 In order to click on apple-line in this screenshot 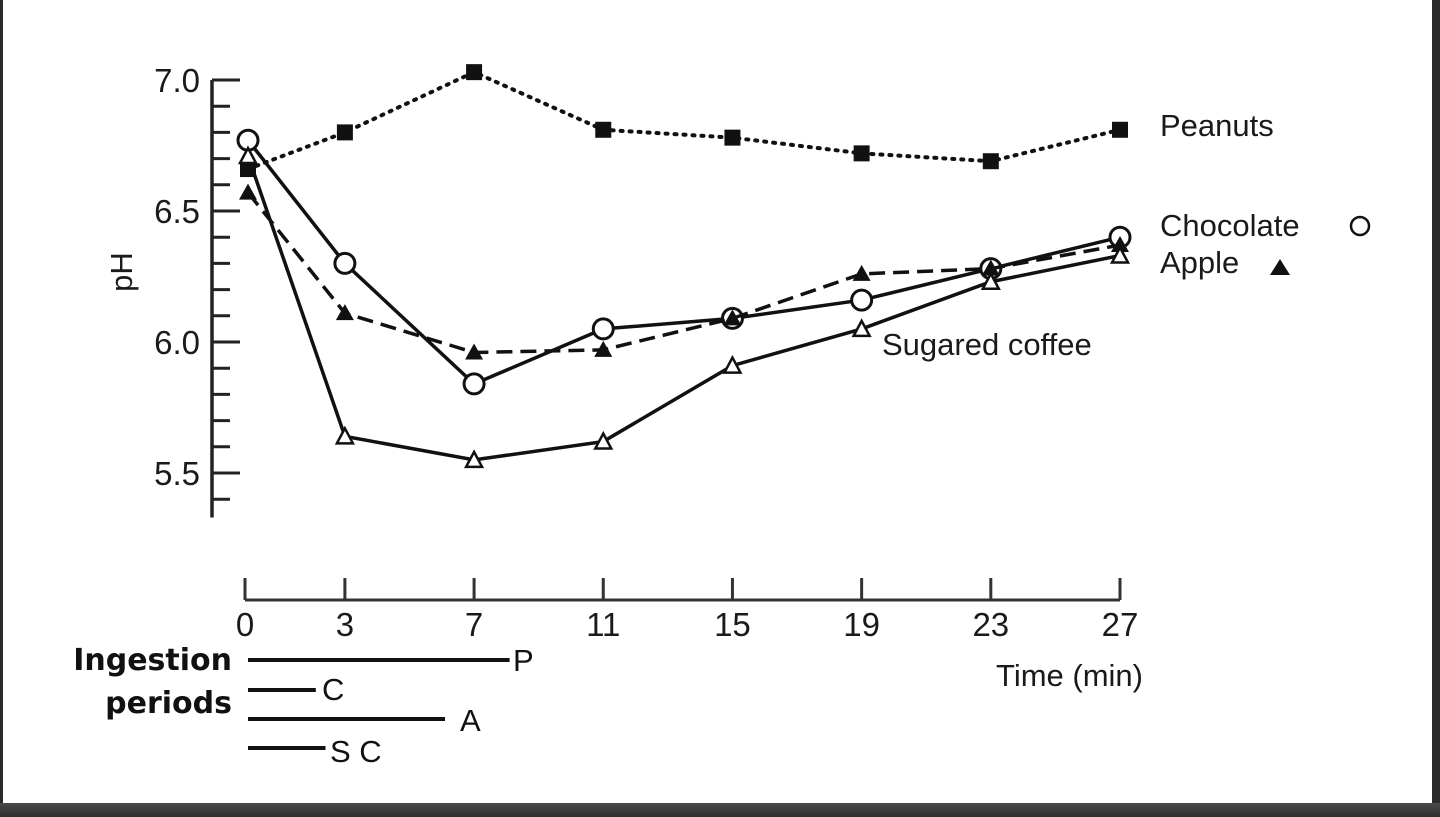, I will do `click(683, 273)`.